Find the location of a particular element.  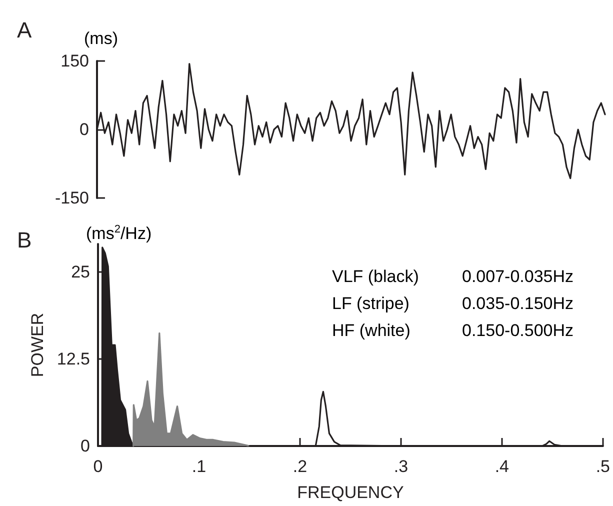

annotation: 0.150-0.500Hz is located at coordinates (518, 330).